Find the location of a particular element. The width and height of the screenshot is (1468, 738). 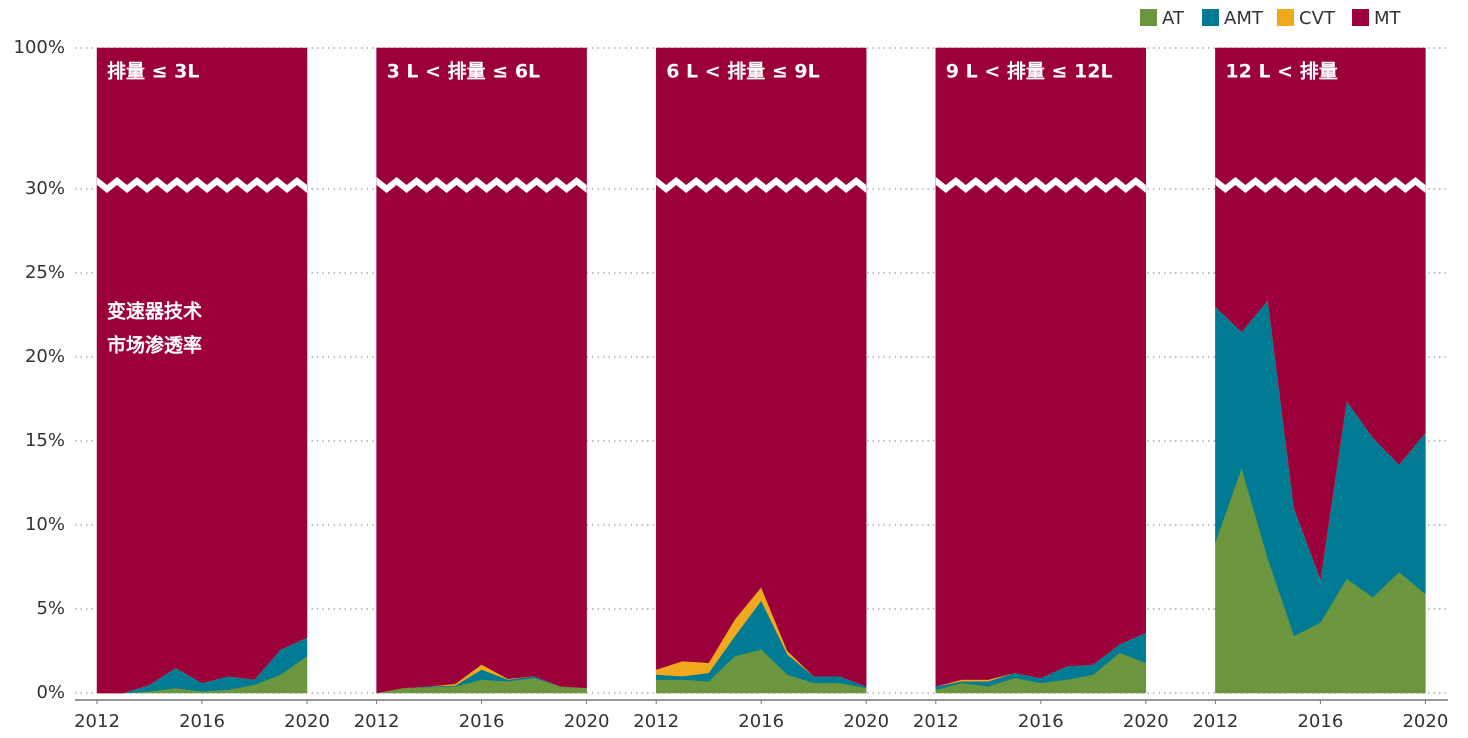

legend-label: CVT is located at coordinates (1317, 18).